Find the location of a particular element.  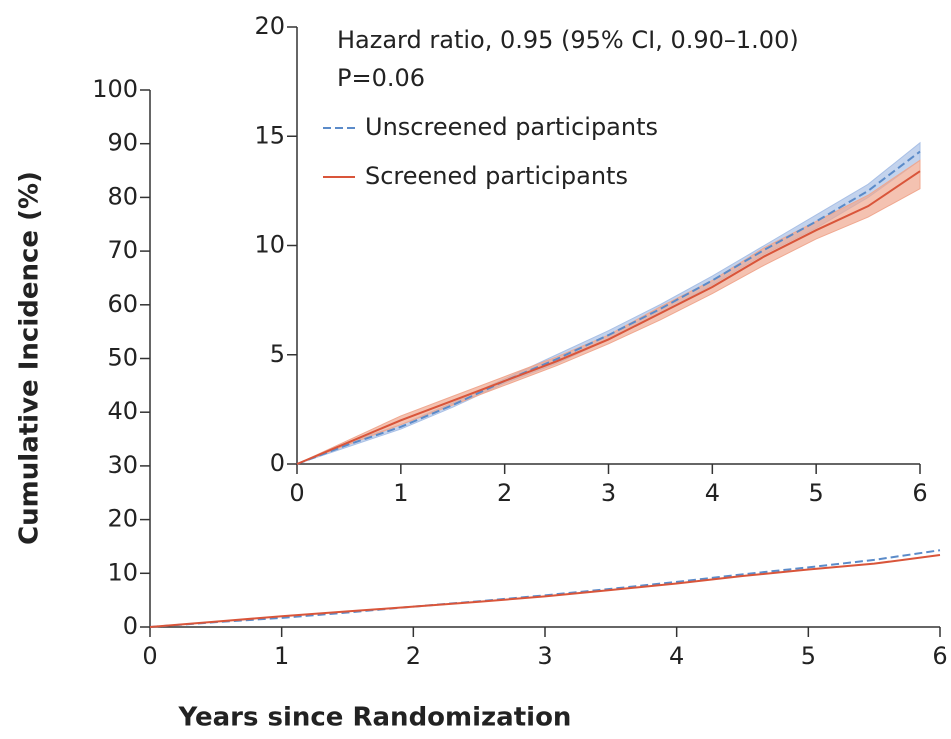

y-axis-label: Cumulative Incidence (%) is located at coordinates (30, 358).